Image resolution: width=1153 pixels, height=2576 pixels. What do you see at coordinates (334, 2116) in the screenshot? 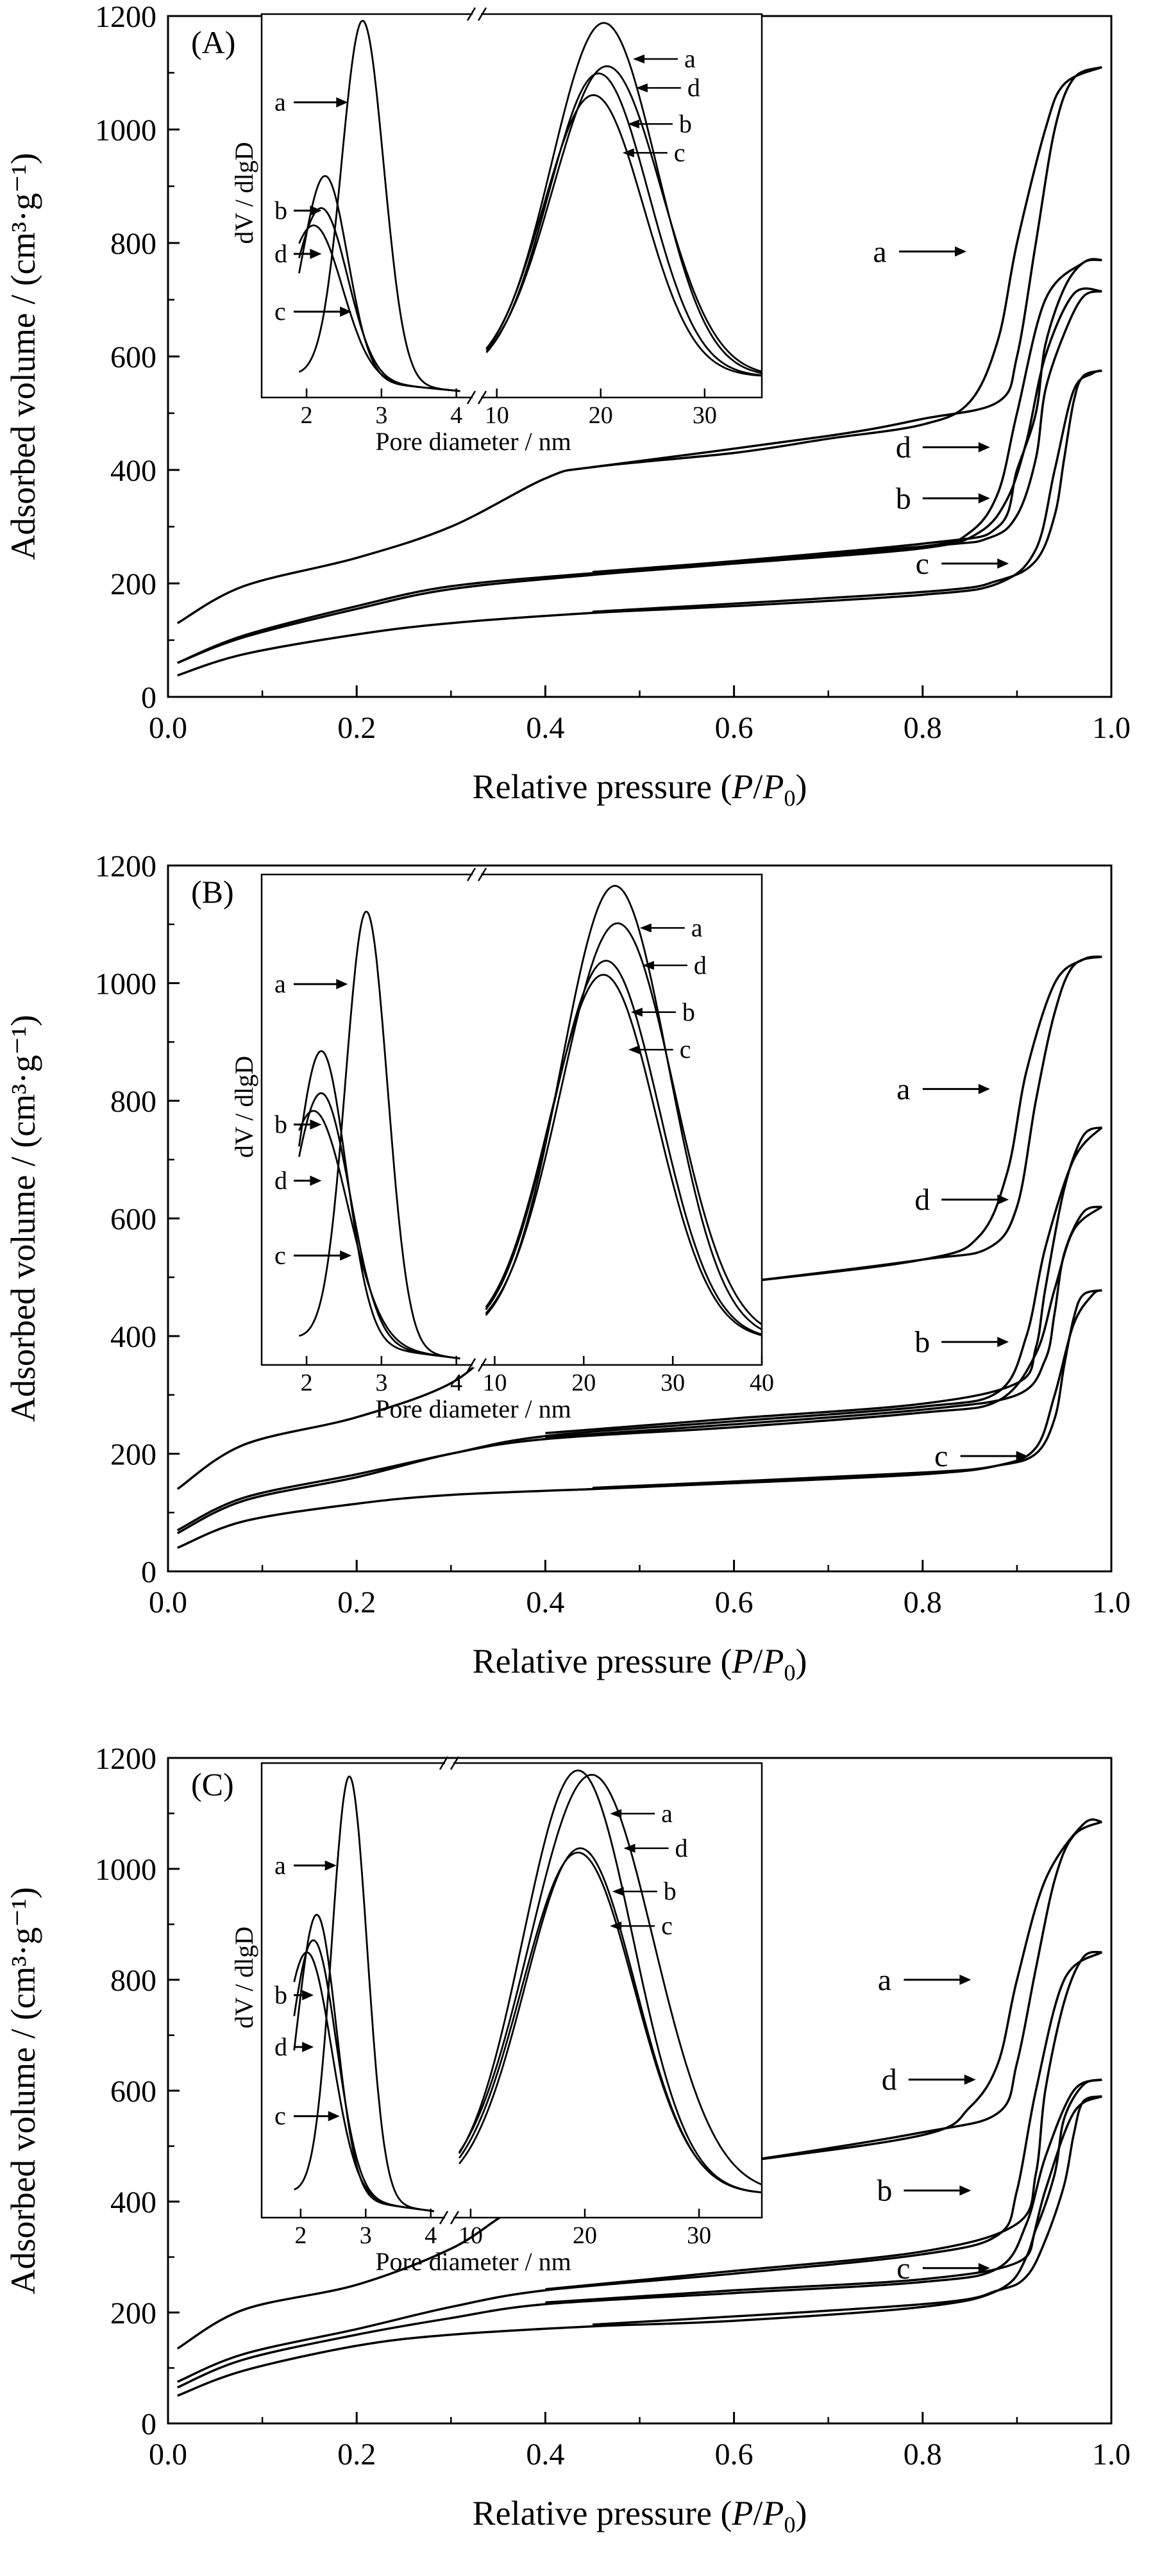
I see `inset-left-label-arrow-c-head` at bounding box center [334, 2116].